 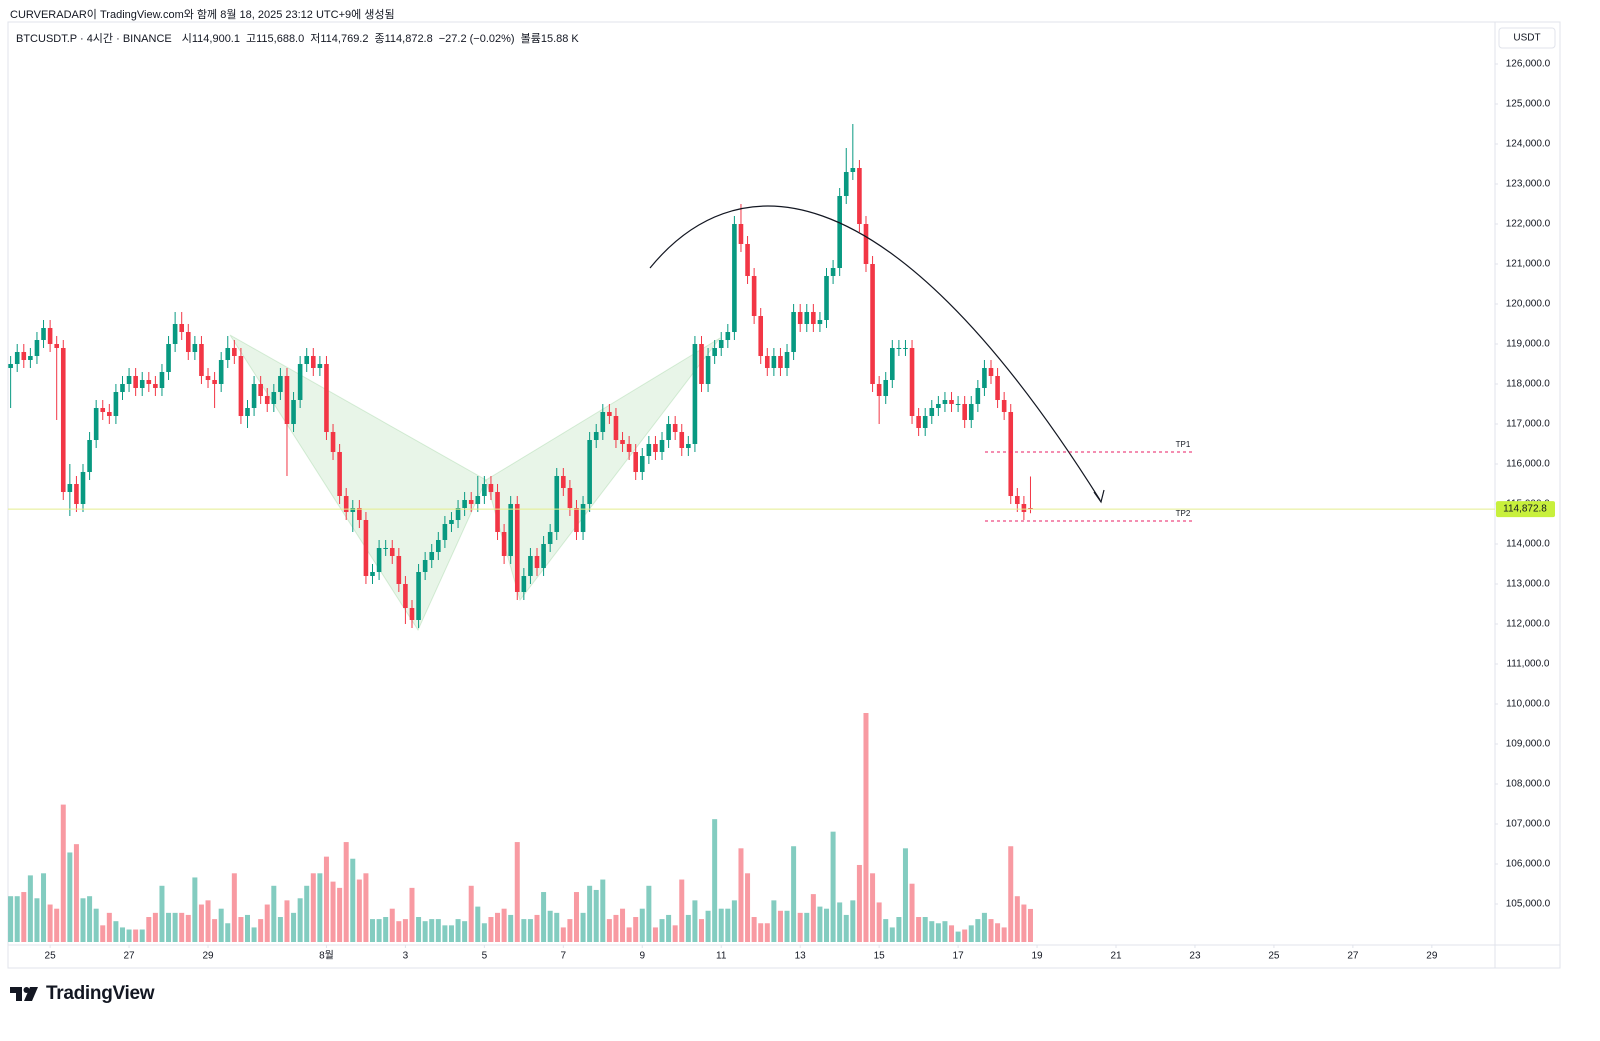 I want to click on y-tick-label: 119,000.0, so click(x=1528, y=344).